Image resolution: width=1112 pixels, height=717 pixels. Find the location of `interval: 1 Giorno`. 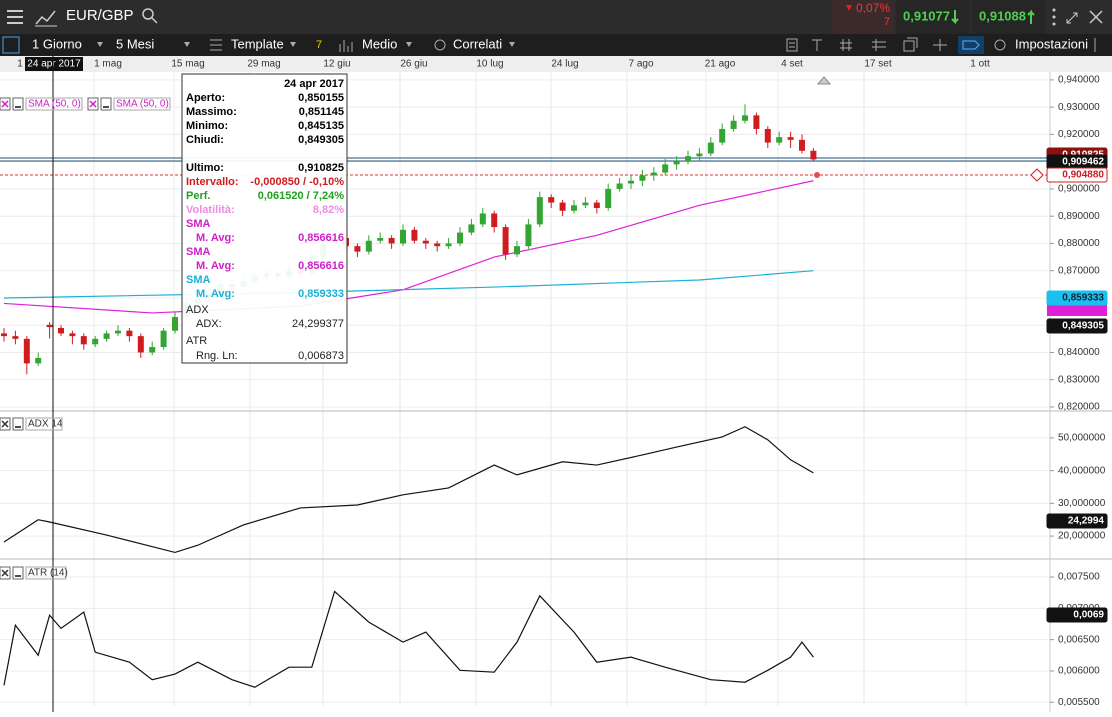

interval: 1 Giorno is located at coordinates (57, 43).